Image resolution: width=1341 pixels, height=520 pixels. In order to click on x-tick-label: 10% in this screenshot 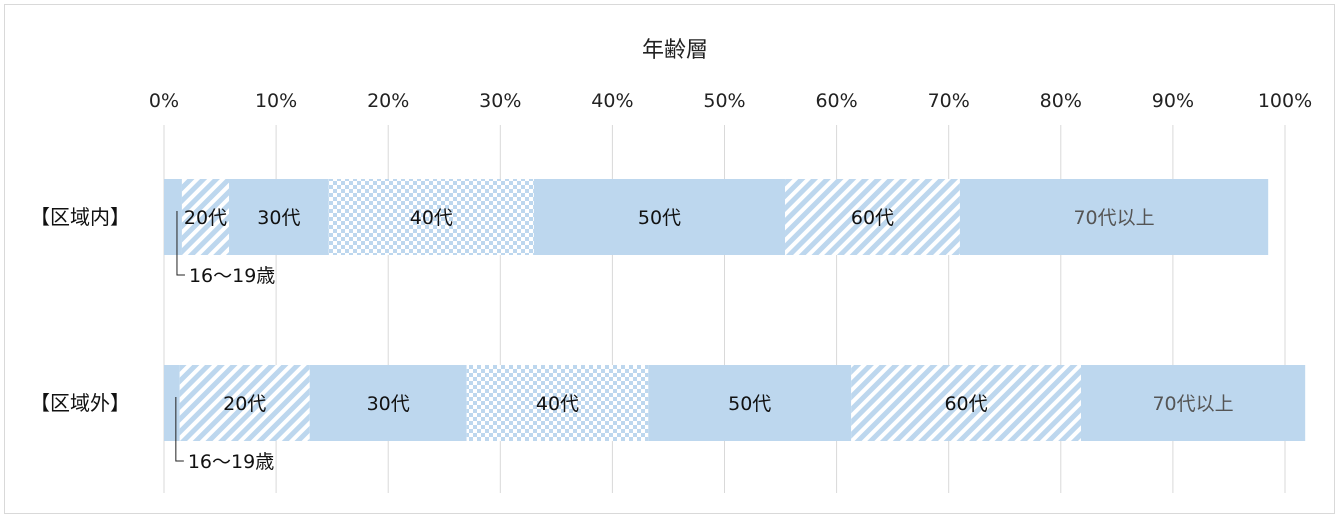, I will do `click(276, 101)`.